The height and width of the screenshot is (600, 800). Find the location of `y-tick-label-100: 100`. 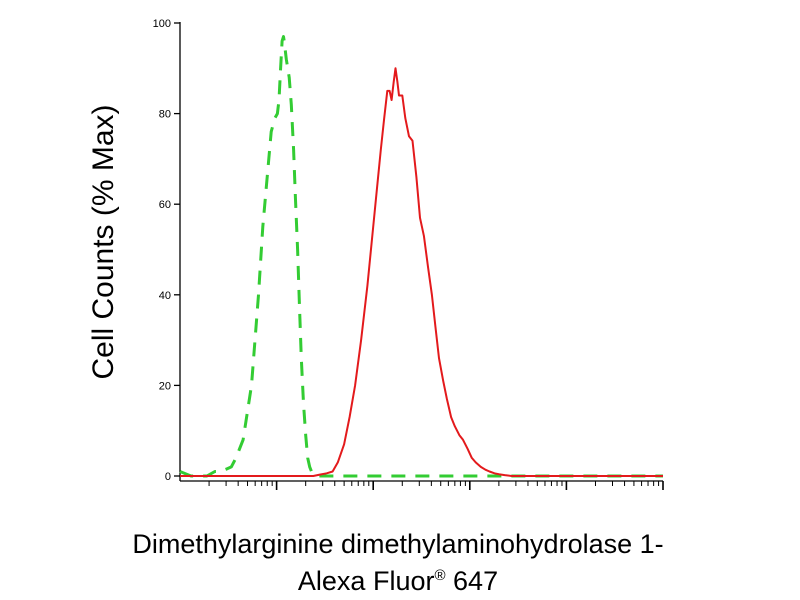

y-tick-label-100: 100 is located at coordinates (162, 24).